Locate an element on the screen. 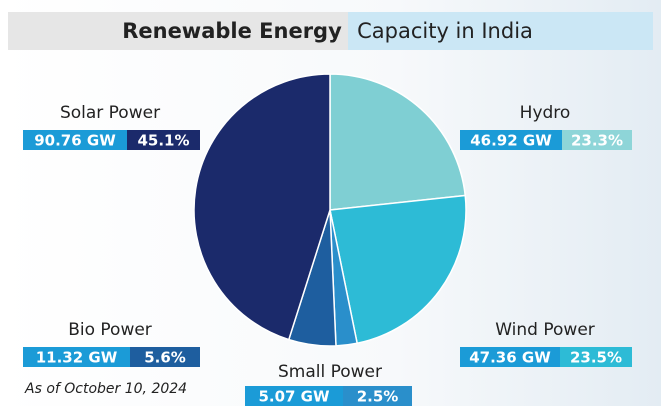 The height and width of the screenshot is (406, 661). capacity-label: 5.07 GW is located at coordinates (294, 397).